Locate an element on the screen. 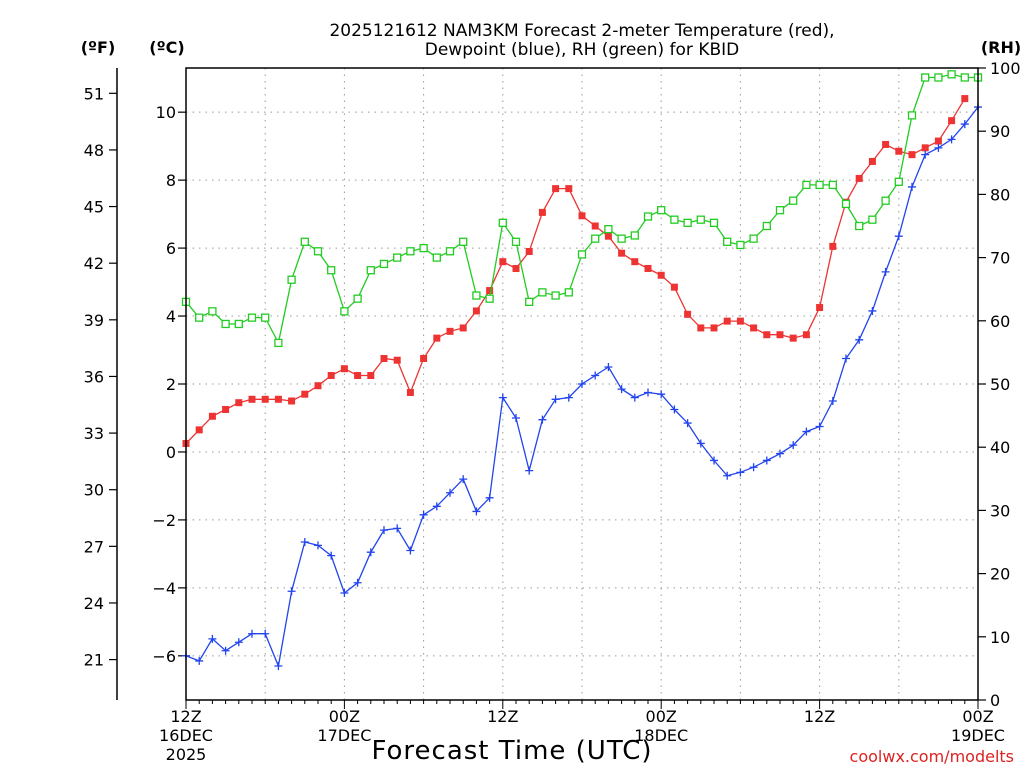  rh-tick-label: 50 is located at coordinates (1000, 384).